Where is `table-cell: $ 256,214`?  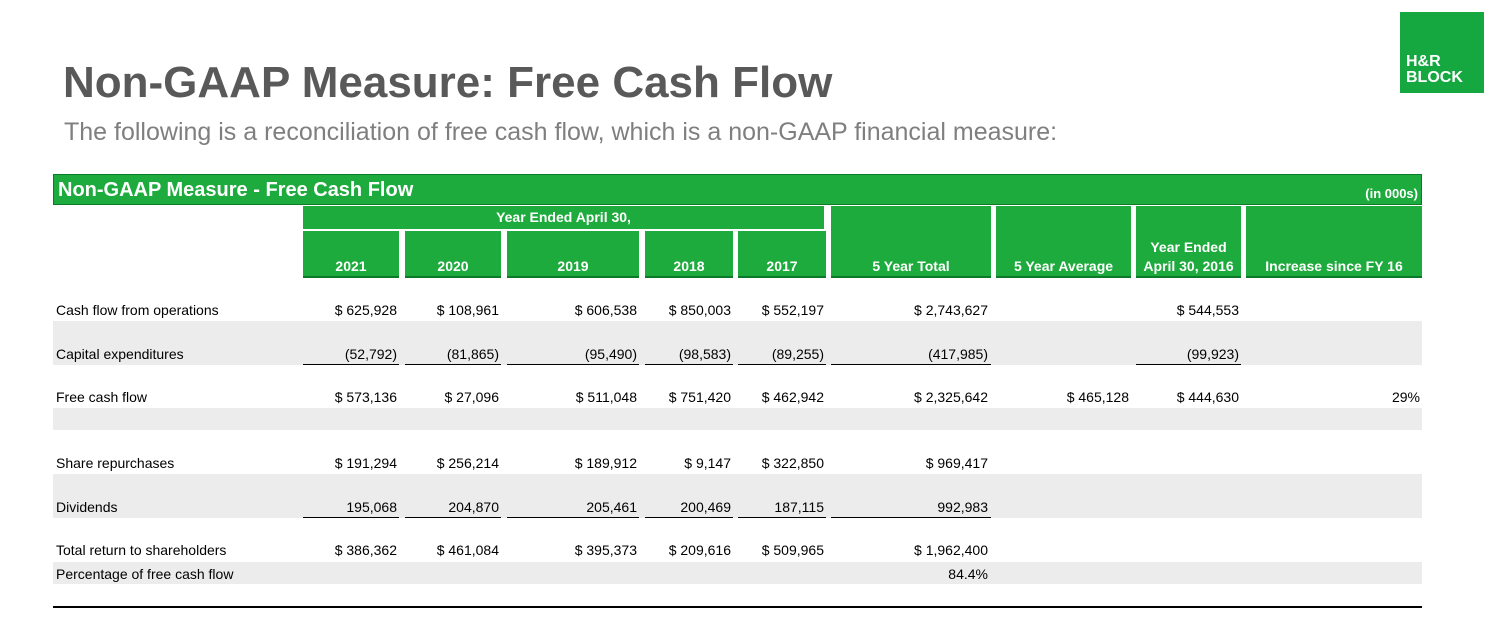
table-cell: $ 256,214 is located at coordinates (467, 463).